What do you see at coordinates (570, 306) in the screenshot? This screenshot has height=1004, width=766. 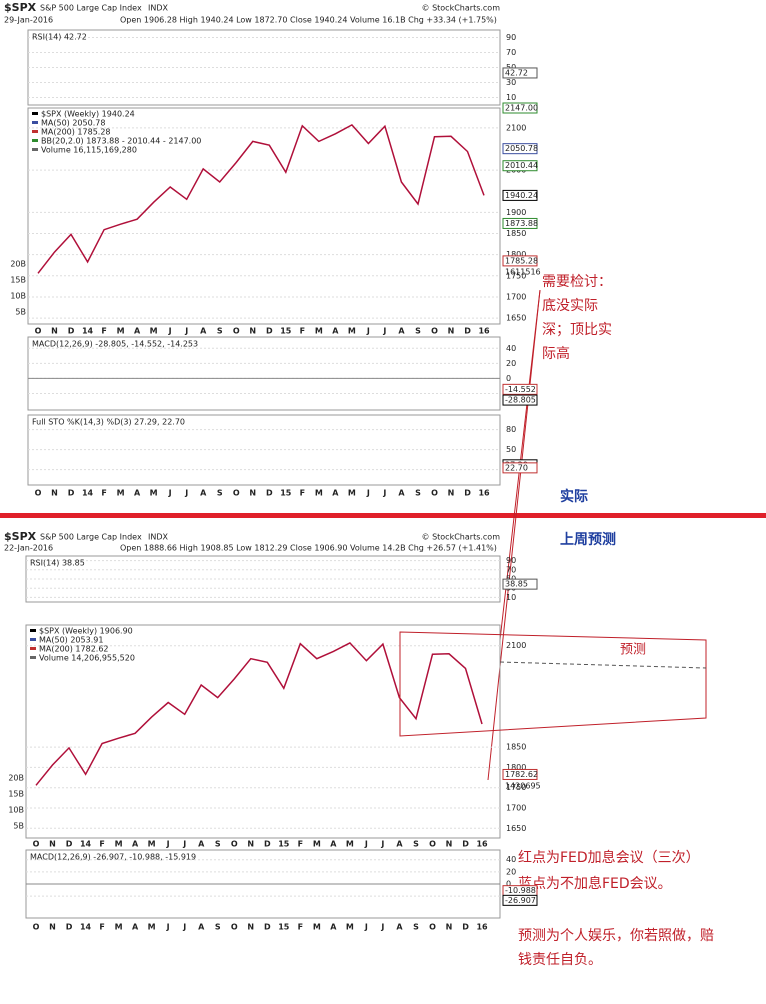 I see `review-note: 底没实际` at bounding box center [570, 306].